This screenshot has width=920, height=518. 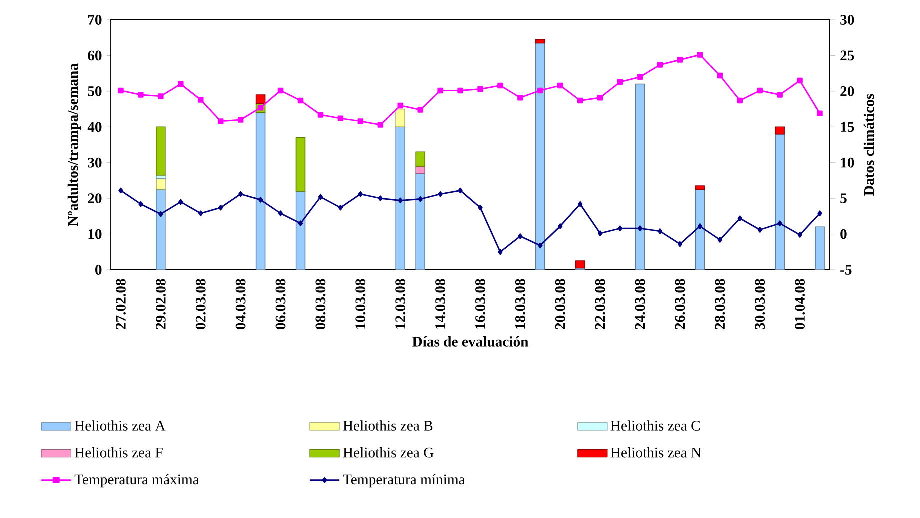 I want to click on x-tick-label: 01.04.08, so click(x=800, y=304).